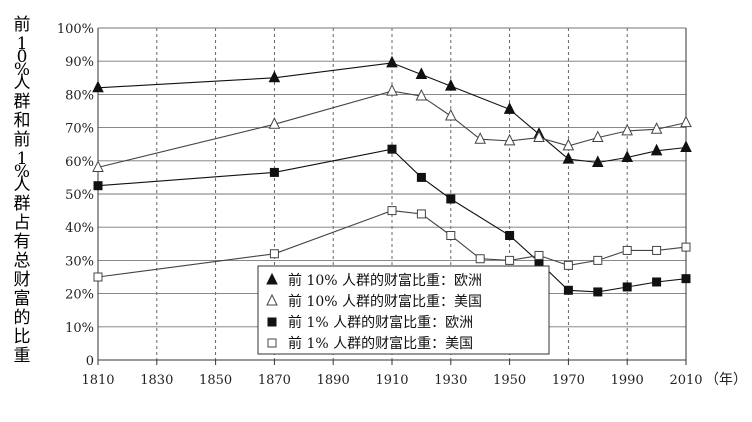 The image size is (752, 422). Describe the element at coordinates (22, 356) in the screenshot. I see `y-axis-label-char: 重` at that location.